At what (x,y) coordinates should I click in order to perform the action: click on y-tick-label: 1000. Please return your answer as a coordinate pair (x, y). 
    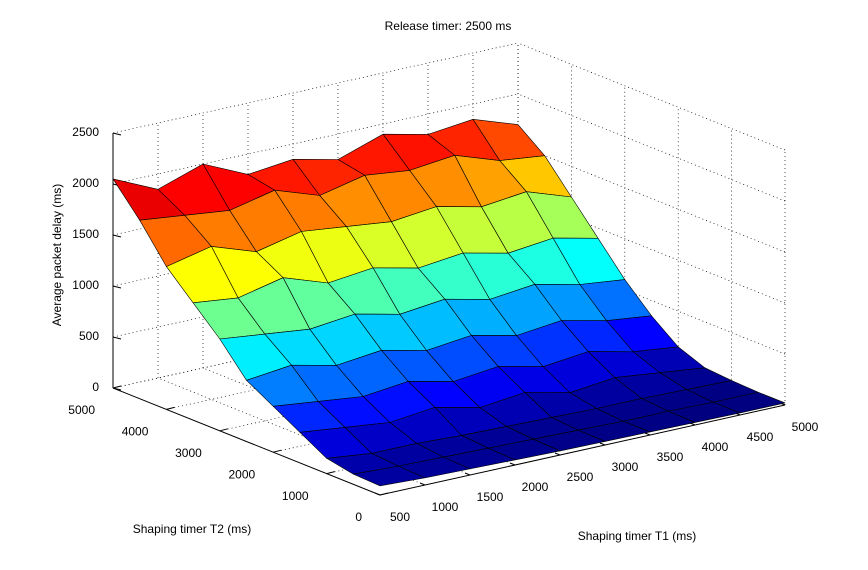
    Looking at the image, I should click on (295, 496).